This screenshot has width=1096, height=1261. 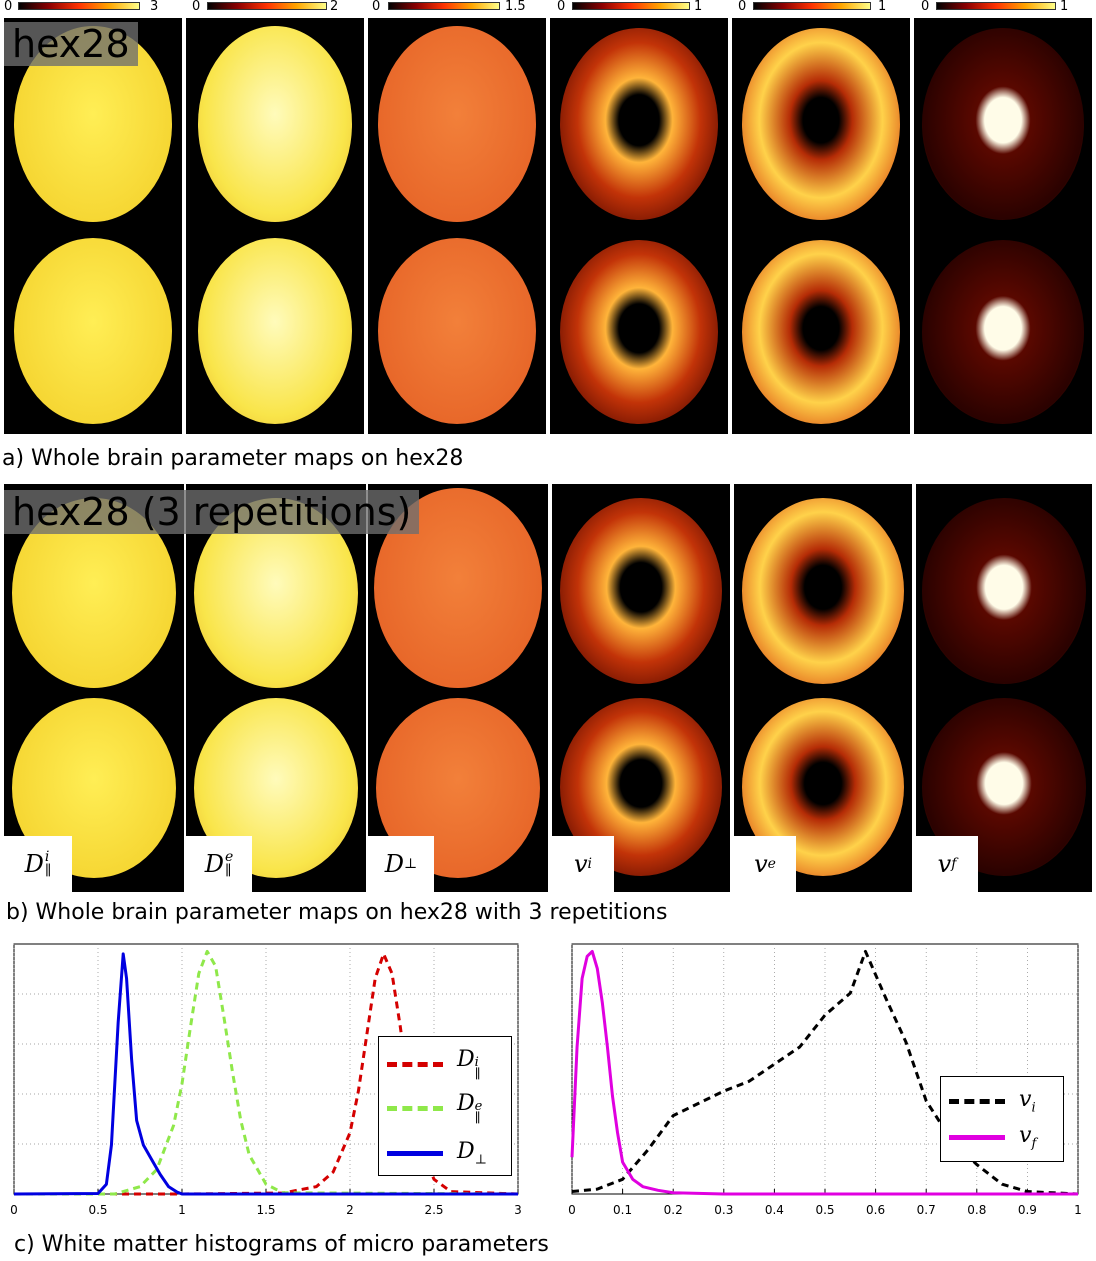 I want to click on map-b-v-f, so click(x=1004, y=688).